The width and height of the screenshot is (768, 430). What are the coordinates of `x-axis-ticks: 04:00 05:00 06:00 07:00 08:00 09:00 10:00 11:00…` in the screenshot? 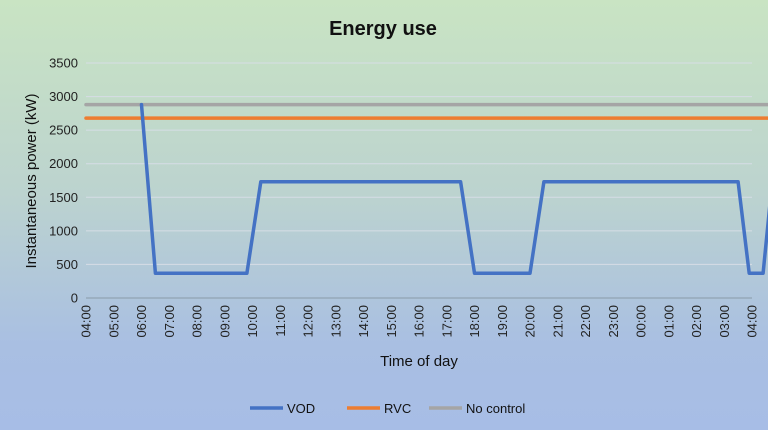 It's located at (419, 321).